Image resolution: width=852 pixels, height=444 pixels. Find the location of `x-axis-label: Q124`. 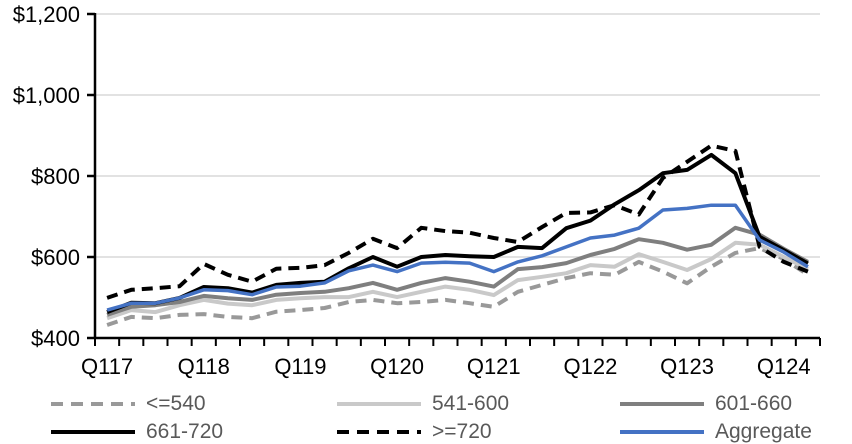

x-axis-label: Q124 is located at coordinates (784, 366).